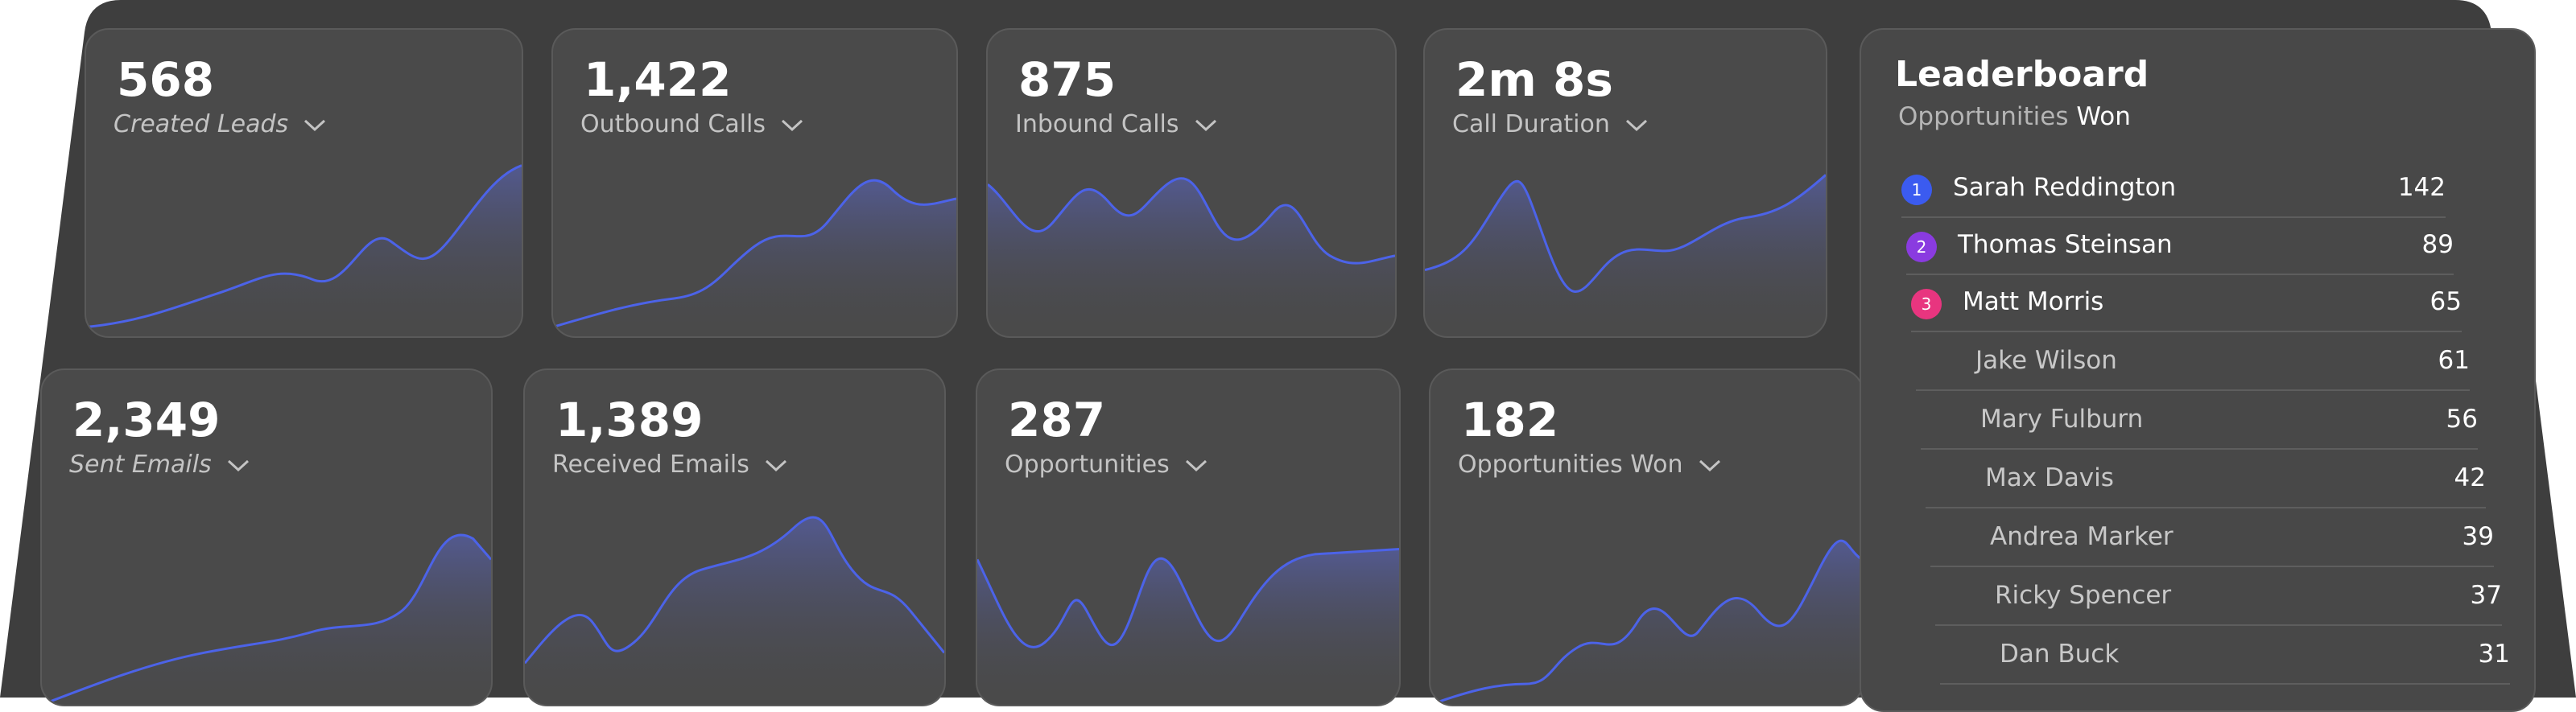 Image resolution: width=2576 pixels, height=712 pixels. I want to click on rank-badge: 2, so click(1921, 247).